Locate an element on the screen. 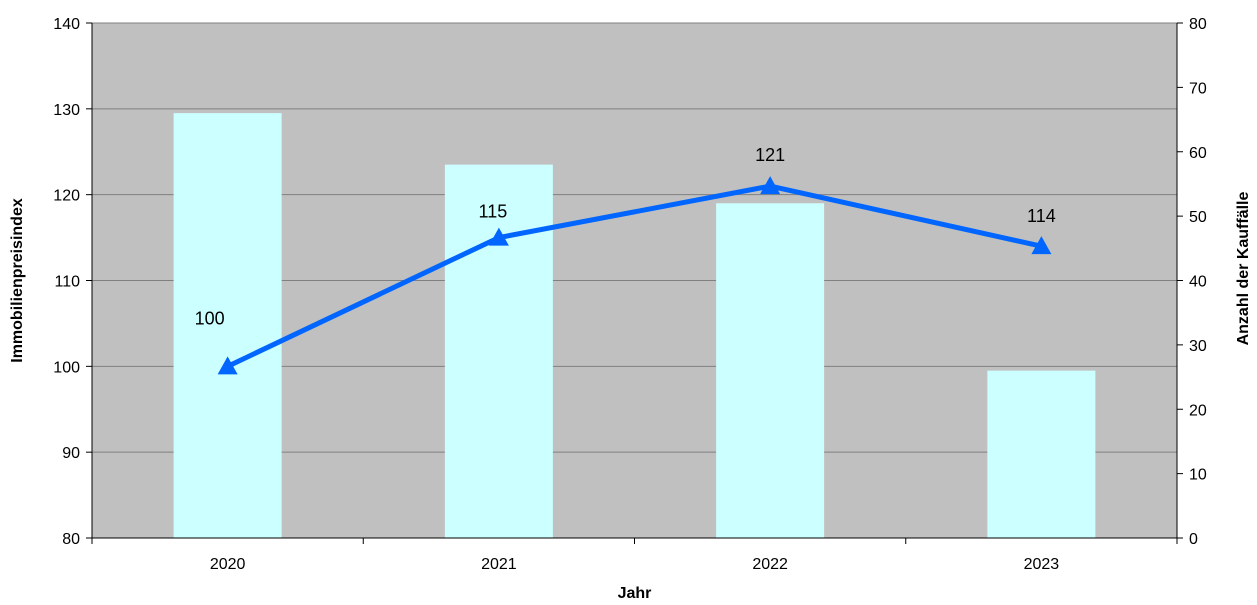  right-tick-label: 60 is located at coordinates (1198, 153).